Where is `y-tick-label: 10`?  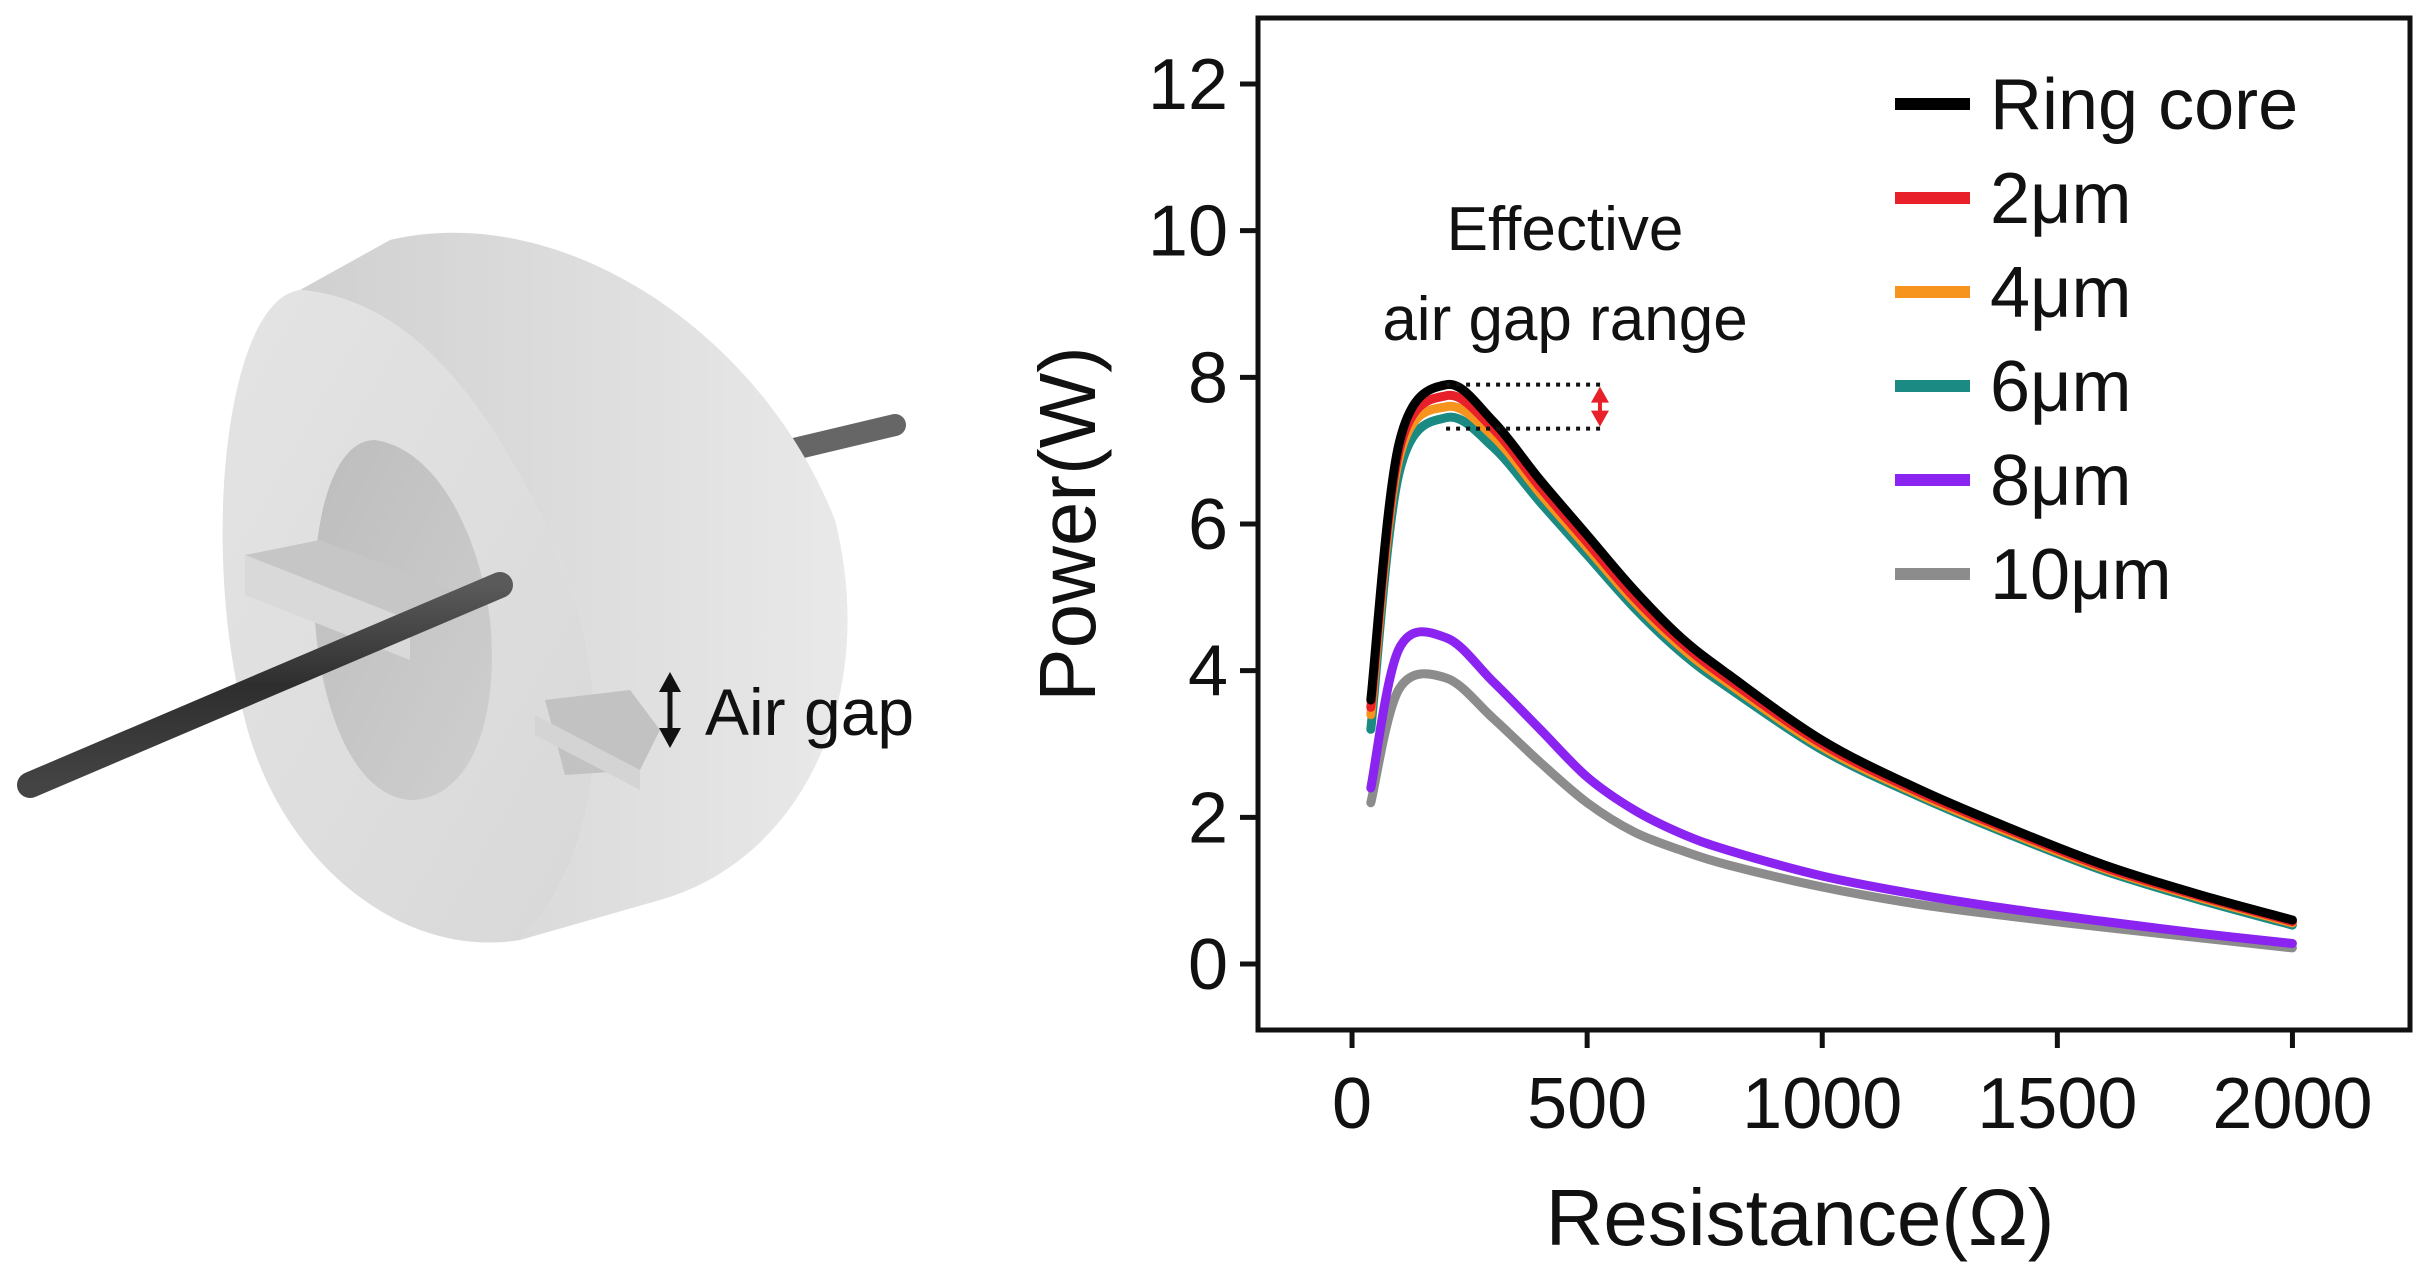 y-tick-label: 10 is located at coordinates (1188, 232).